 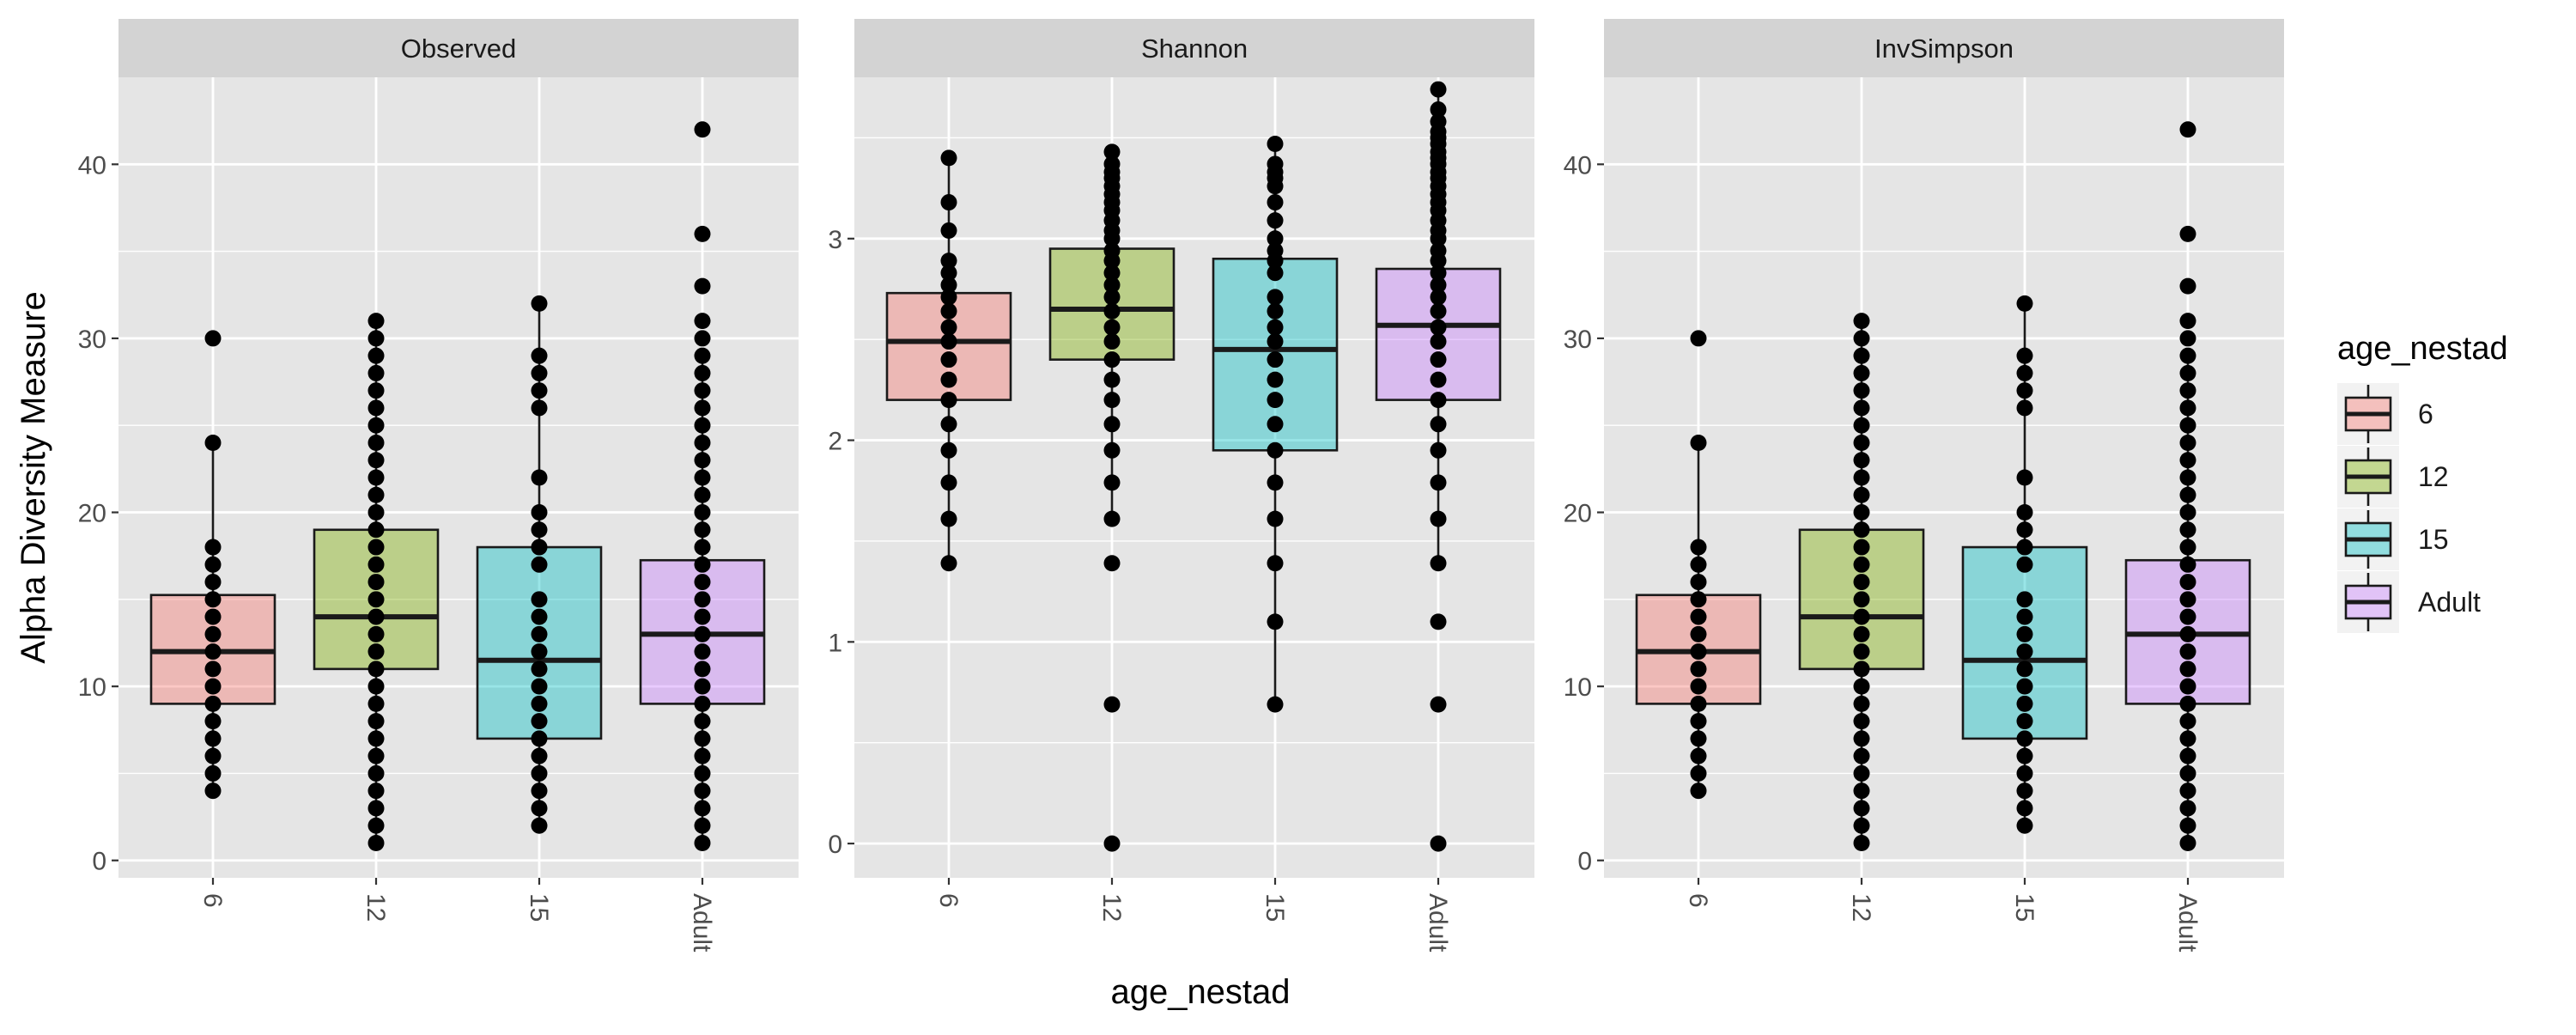 What do you see at coordinates (835, 442) in the screenshot?
I see `y-tick-label: 2` at bounding box center [835, 442].